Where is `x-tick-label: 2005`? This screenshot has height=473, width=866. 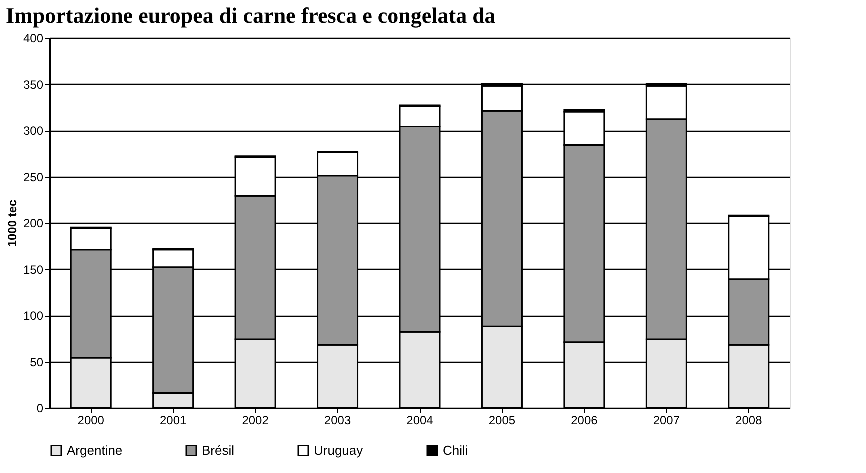 x-tick-label: 2005 is located at coordinates (502, 421).